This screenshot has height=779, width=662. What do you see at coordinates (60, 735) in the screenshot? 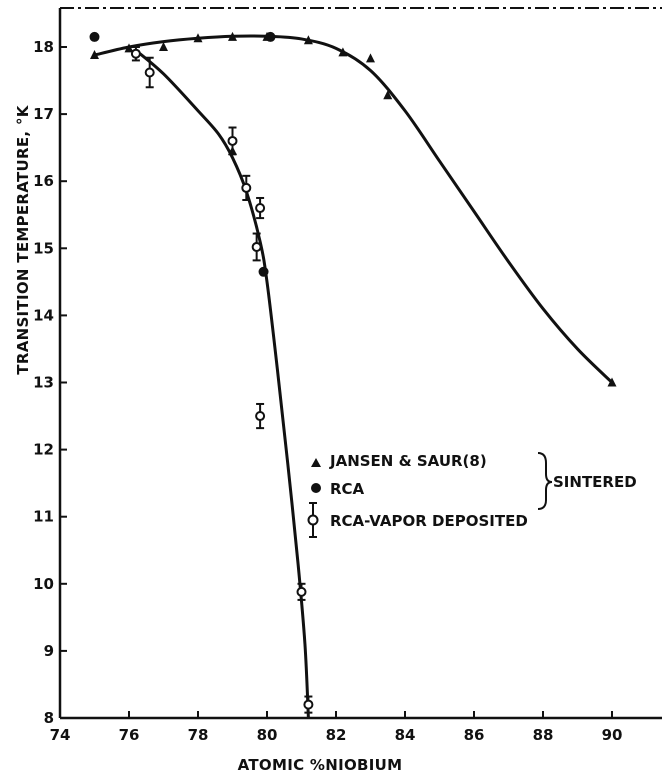
I see `x-tick-label: 74` at bounding box center [60, 735].